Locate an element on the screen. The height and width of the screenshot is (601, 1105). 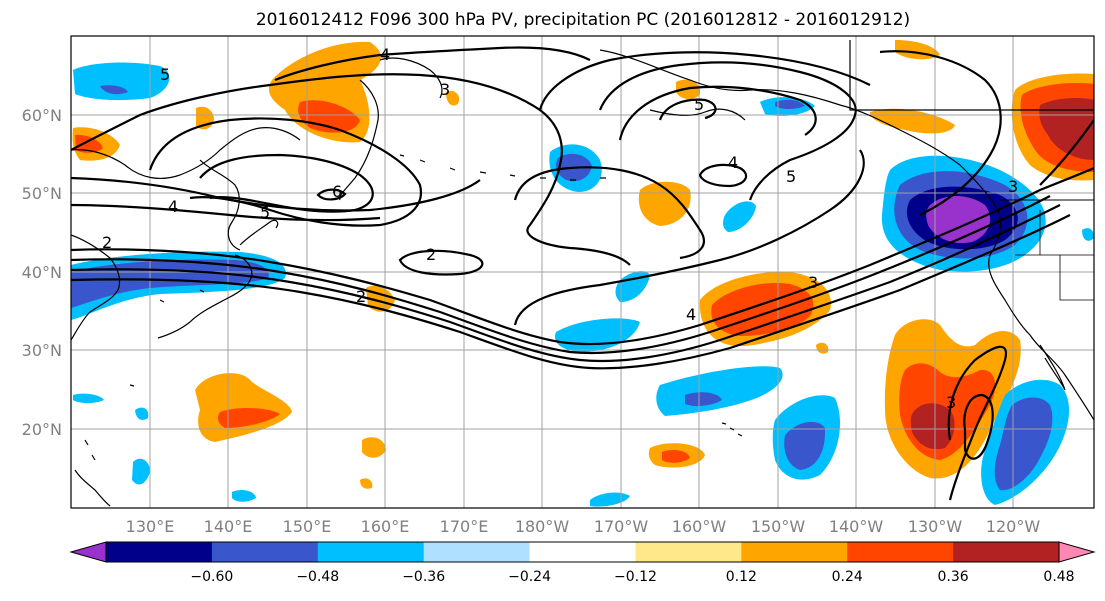
colorbar-tick-label: 0.48 is located at coordinates (1058, 577).